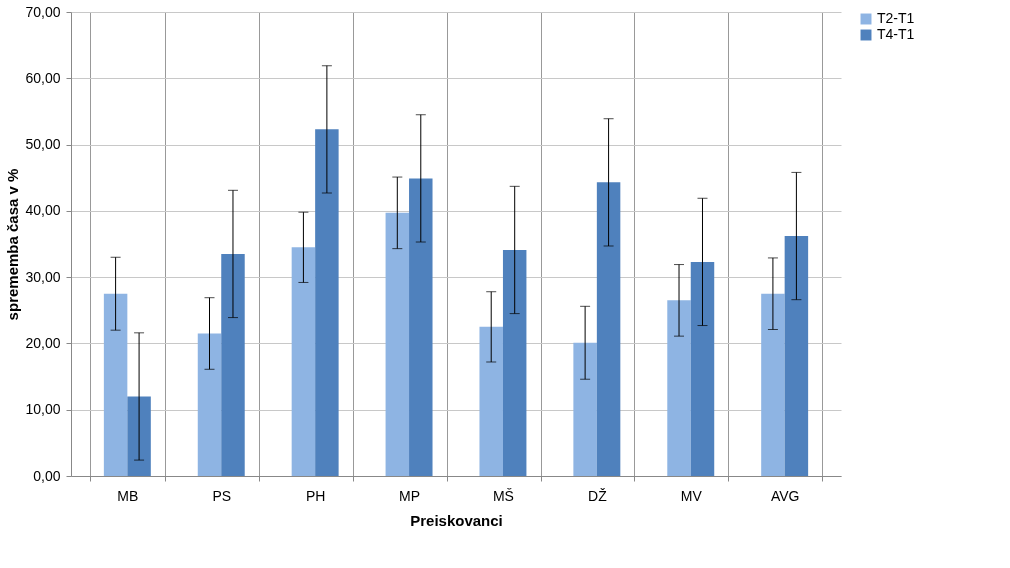 The image size is (1010, 568). Describe the element at coordinates (691, 495) in the screenshot. I see `x-tick-label: MV` at that location.